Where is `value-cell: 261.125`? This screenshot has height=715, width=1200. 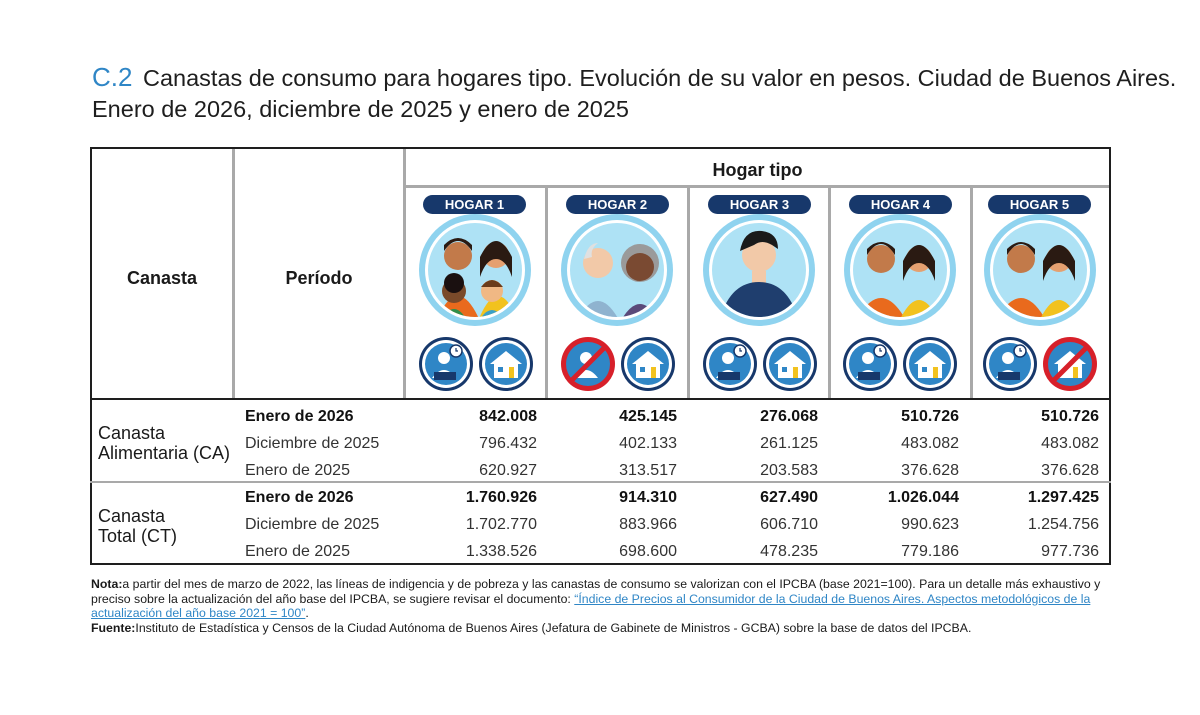
value-cell: 261.125 is located at coordinates (789, 443).